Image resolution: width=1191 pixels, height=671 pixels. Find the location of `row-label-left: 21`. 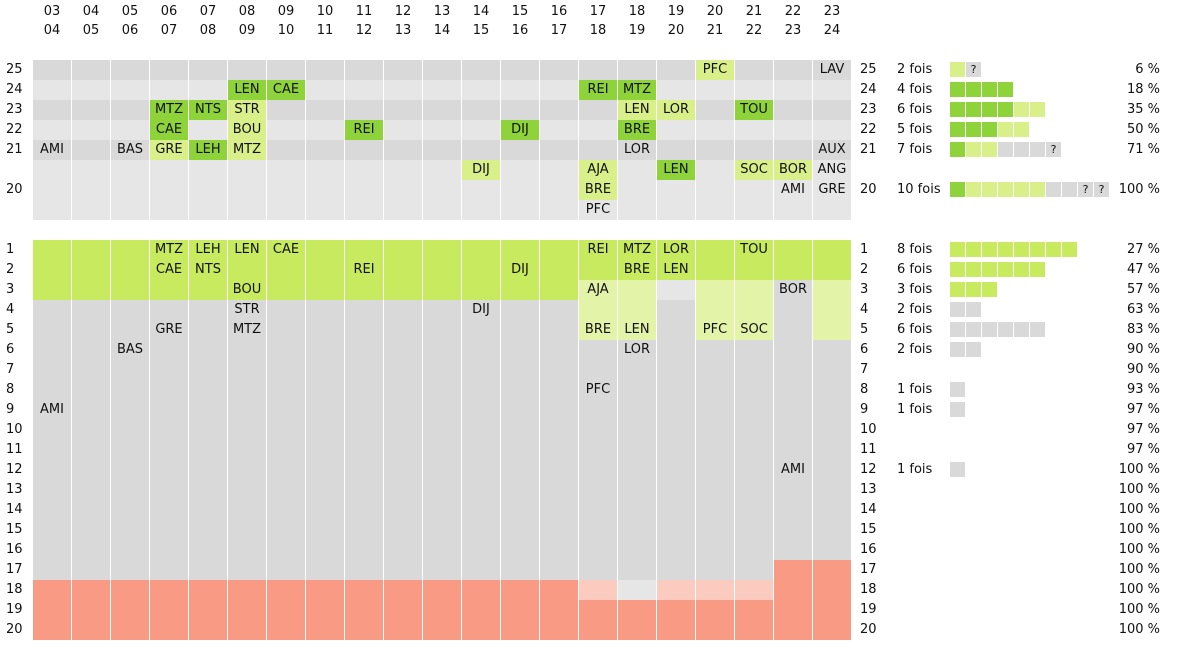

row-label-left: 21 is located at coordinates (14, 149).